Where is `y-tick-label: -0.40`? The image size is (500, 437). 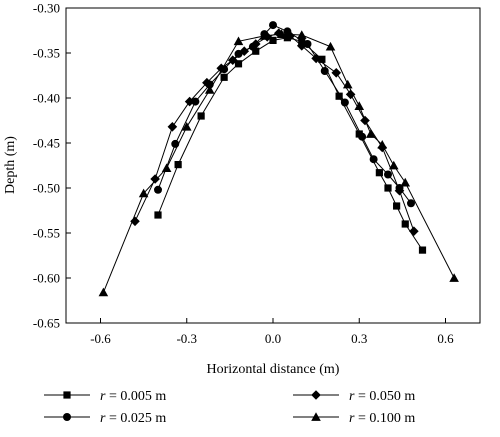 y-tick-label: -0.40 is located at coordinates (46, 98).